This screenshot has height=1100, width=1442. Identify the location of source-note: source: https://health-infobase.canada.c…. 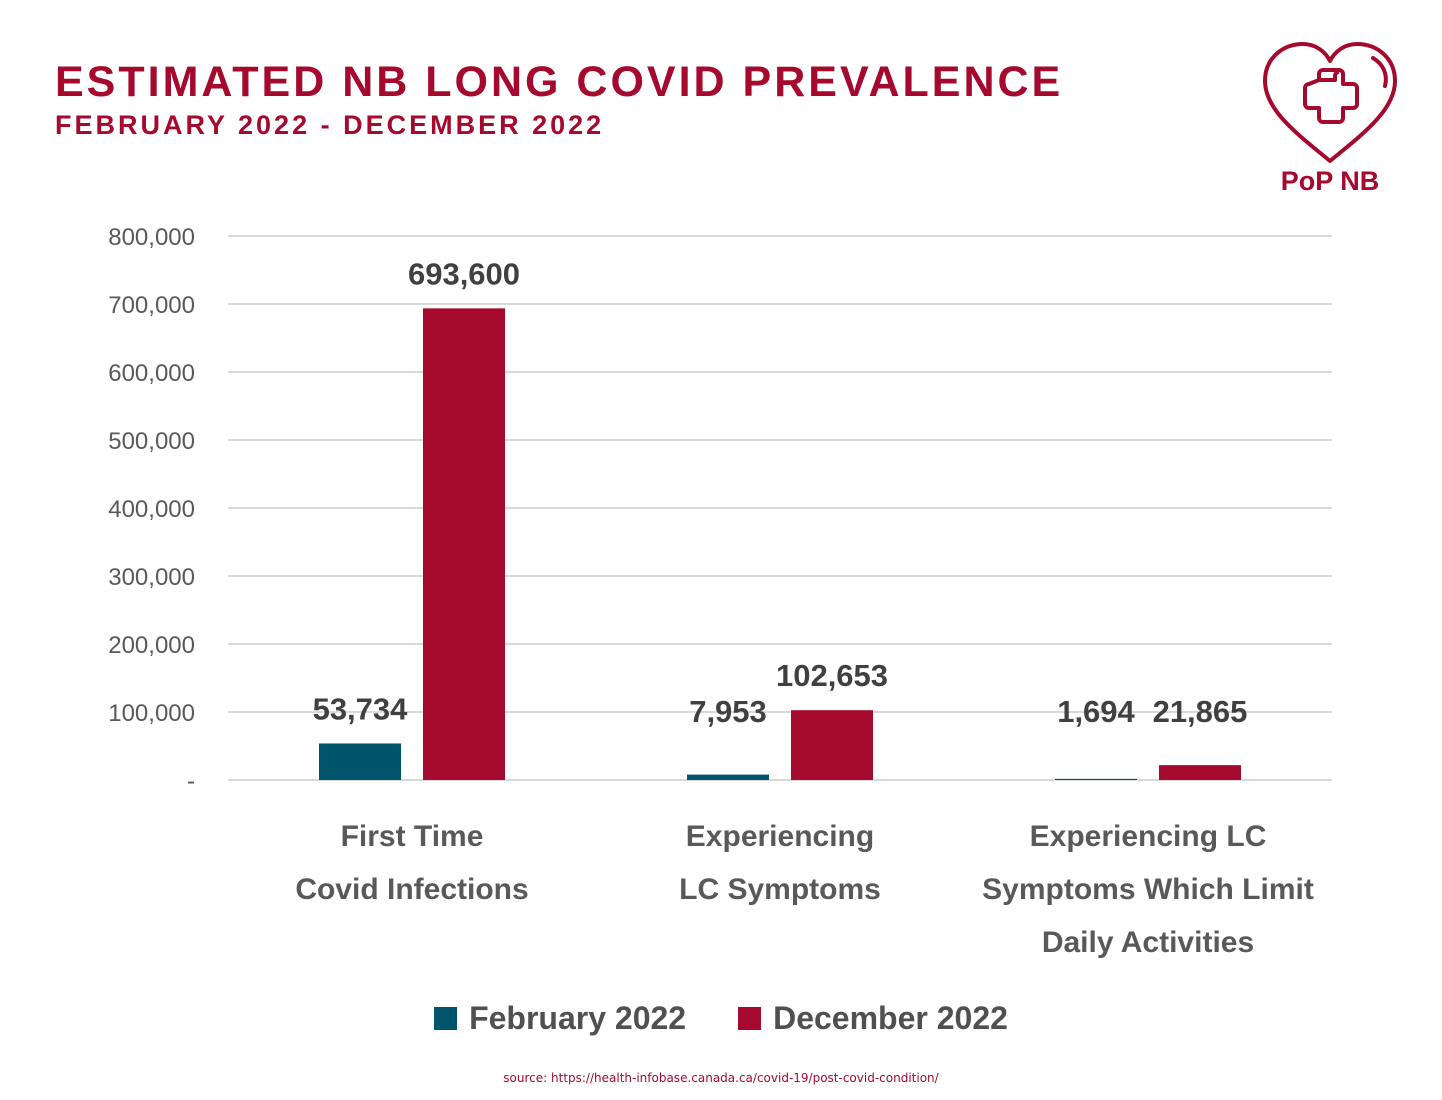
(721, 1078).